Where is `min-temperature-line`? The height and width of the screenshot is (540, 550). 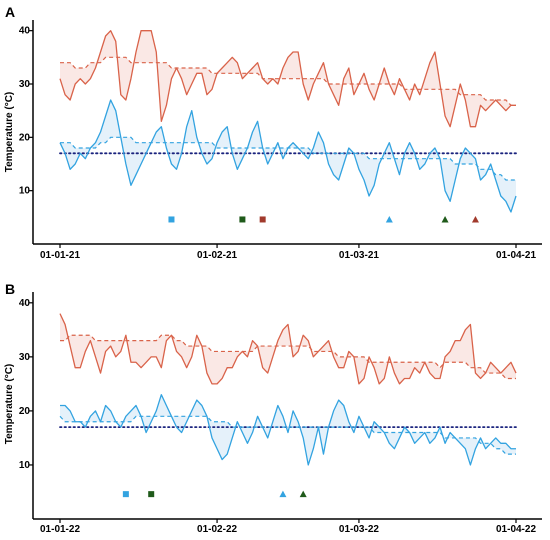 min-temperature-line is located at coordinates (288, 430).